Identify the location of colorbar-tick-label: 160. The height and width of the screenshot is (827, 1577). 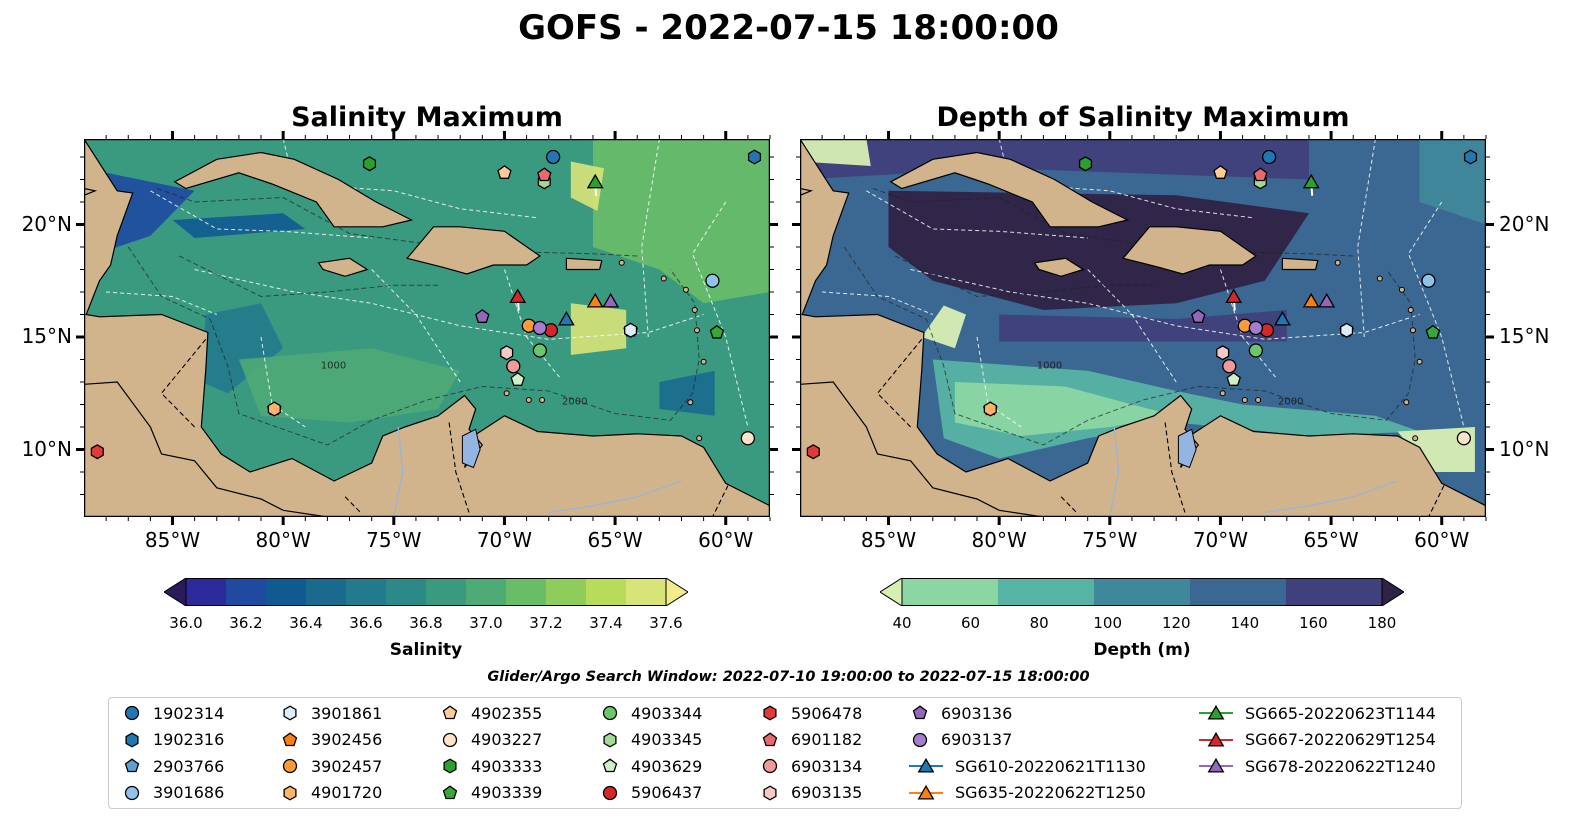
(1313, 623).